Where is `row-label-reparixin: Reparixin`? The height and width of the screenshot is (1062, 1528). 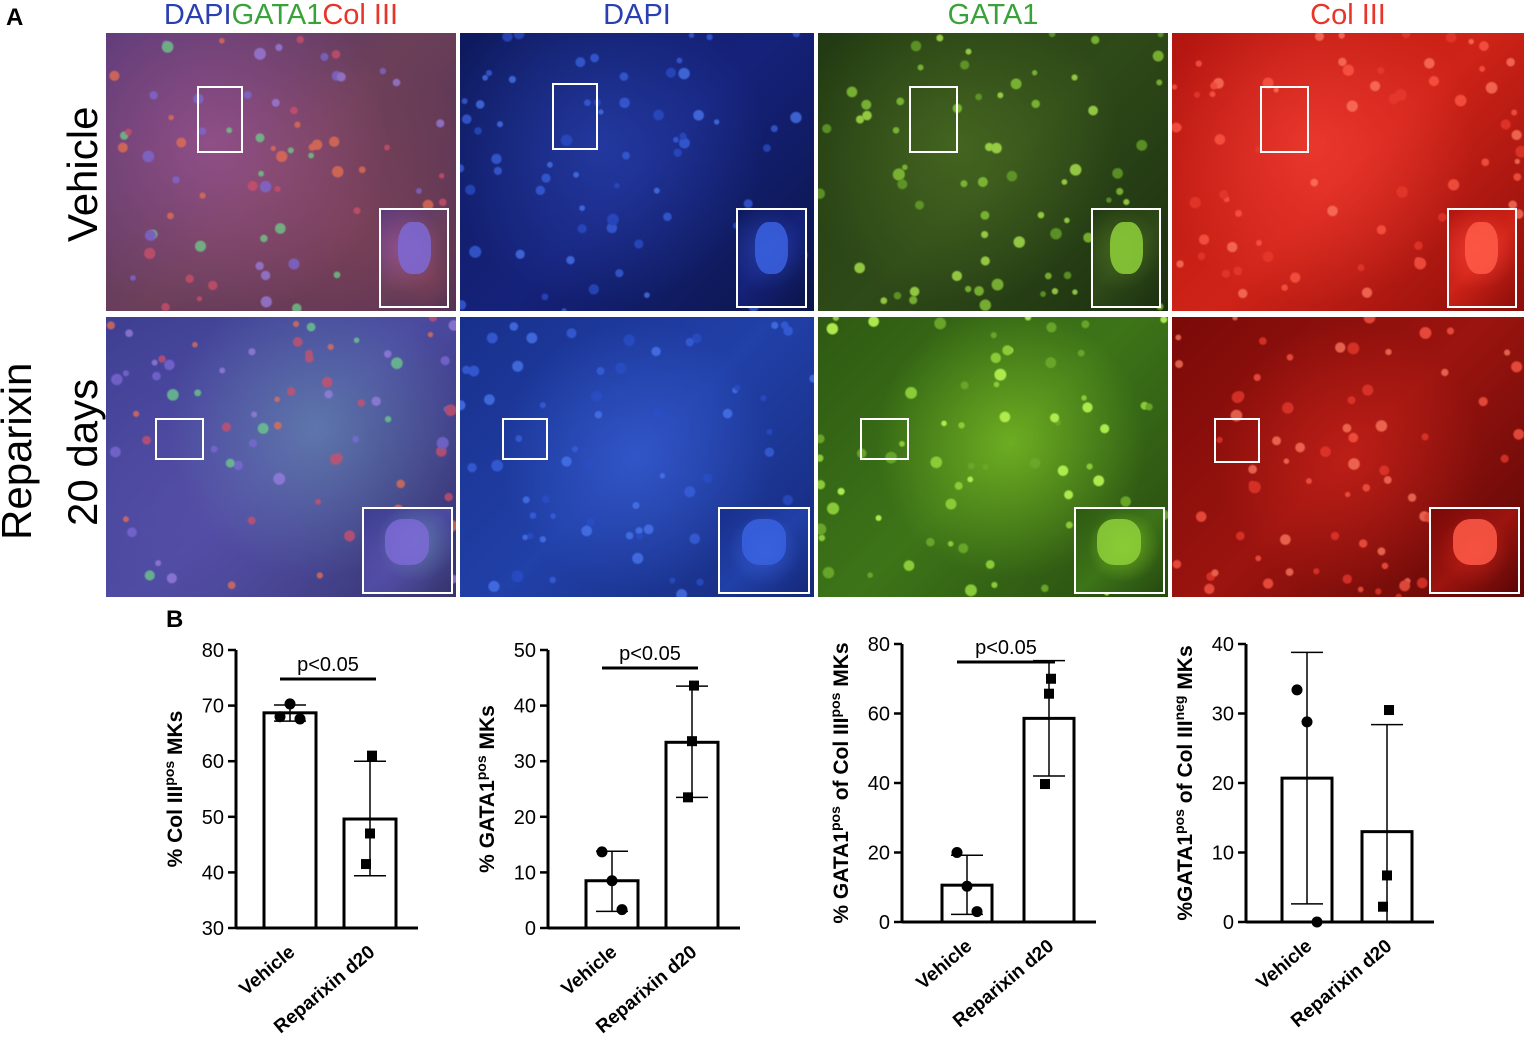 row-label-reparixin: Reparixin is located at coordinates (20, 451).